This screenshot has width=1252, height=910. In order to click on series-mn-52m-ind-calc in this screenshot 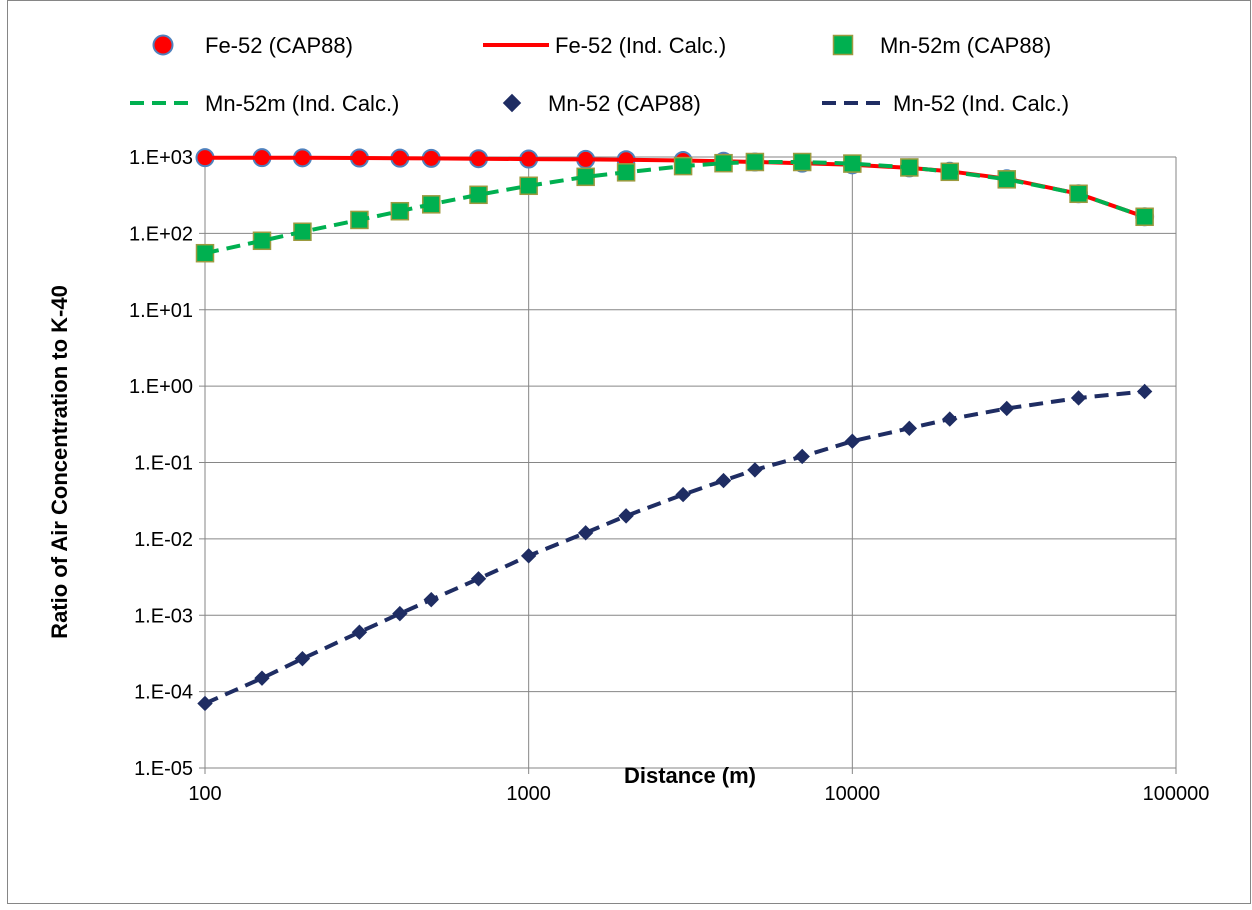, I will do `click(675, 208)`.